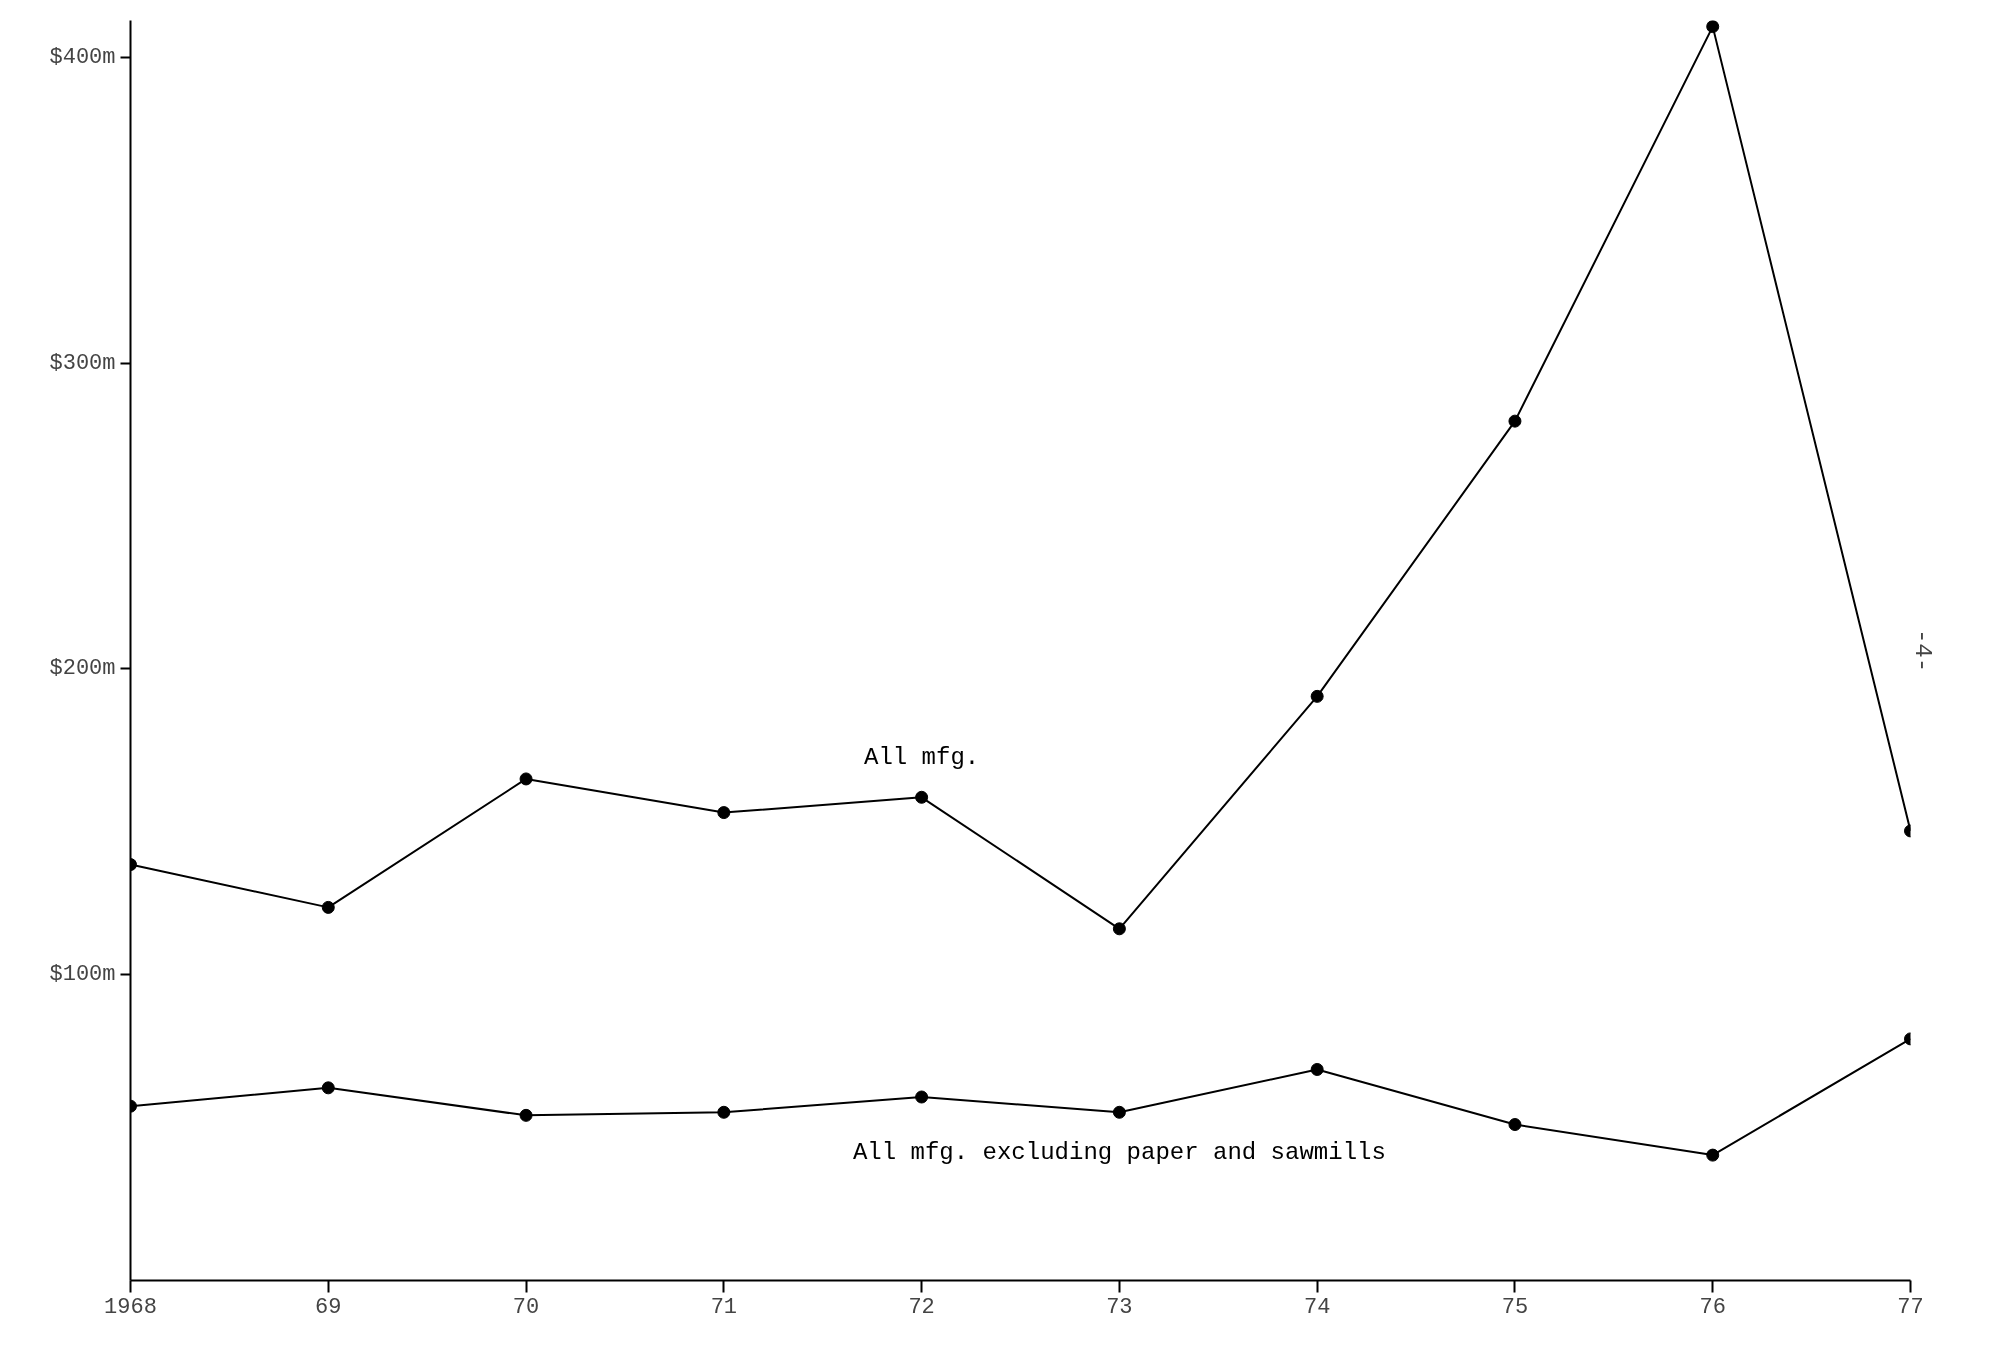  What do you see at coordinates (1317, 1307) in the screenshot?
I see `x-tick-label: 74` at bounding box center [1317, 1307].